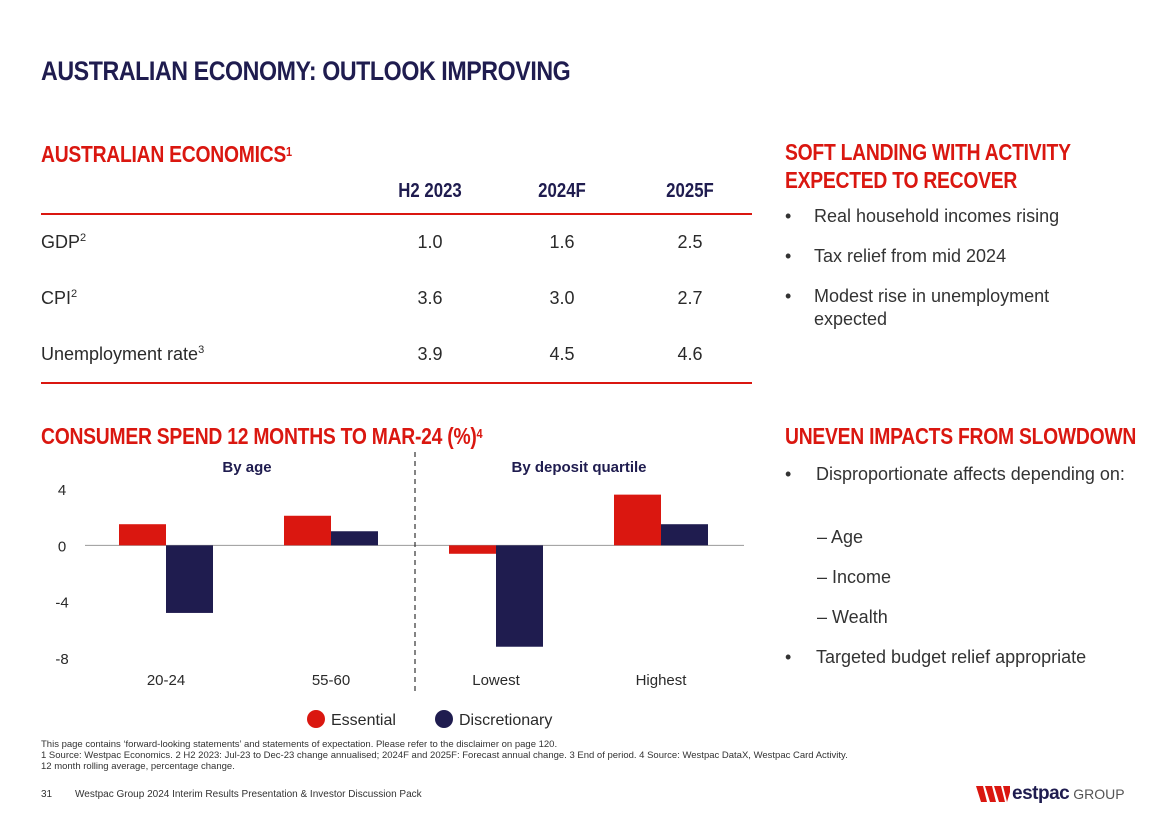 The width and height of the screenshot is (1168, 825). What do you see at coordinates (62, 490) in the screenshot?
I see `y-tick-label: 4` at bounding box center [62, 490].